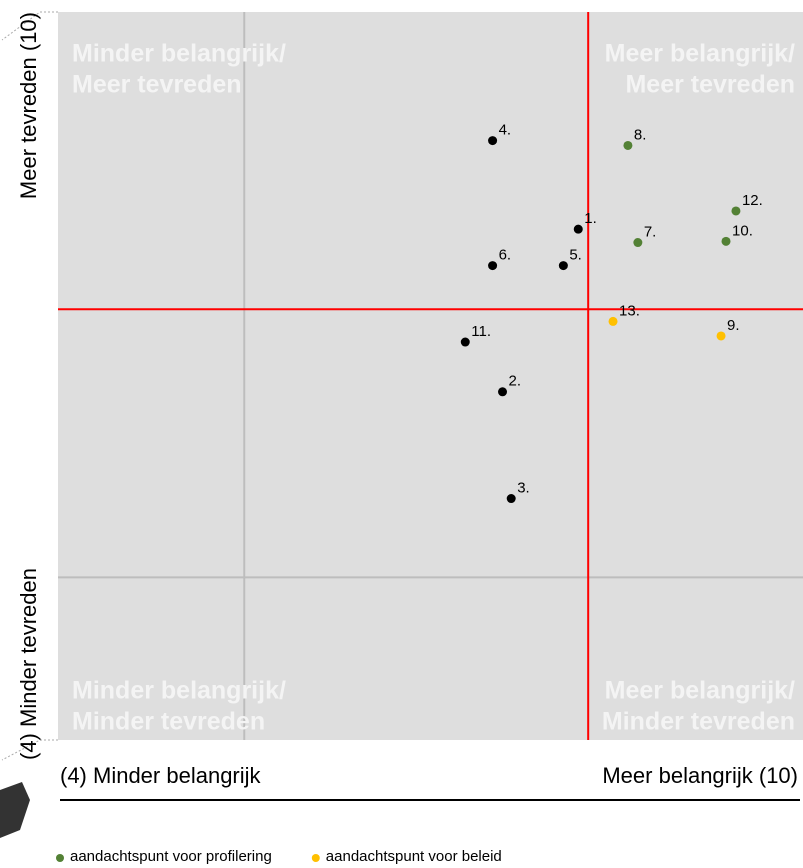  I want to click on point-label: 9., so click(733, 325).